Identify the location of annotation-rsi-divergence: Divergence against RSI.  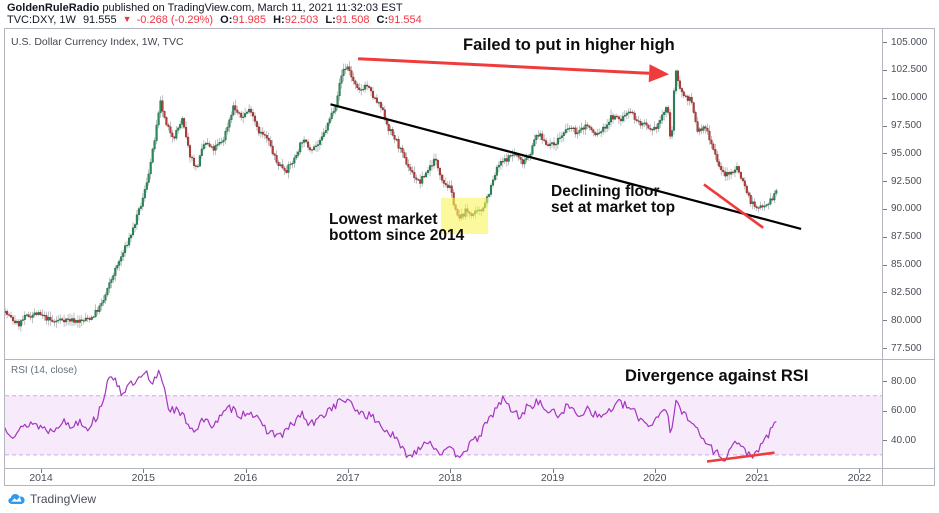
(717, 376).